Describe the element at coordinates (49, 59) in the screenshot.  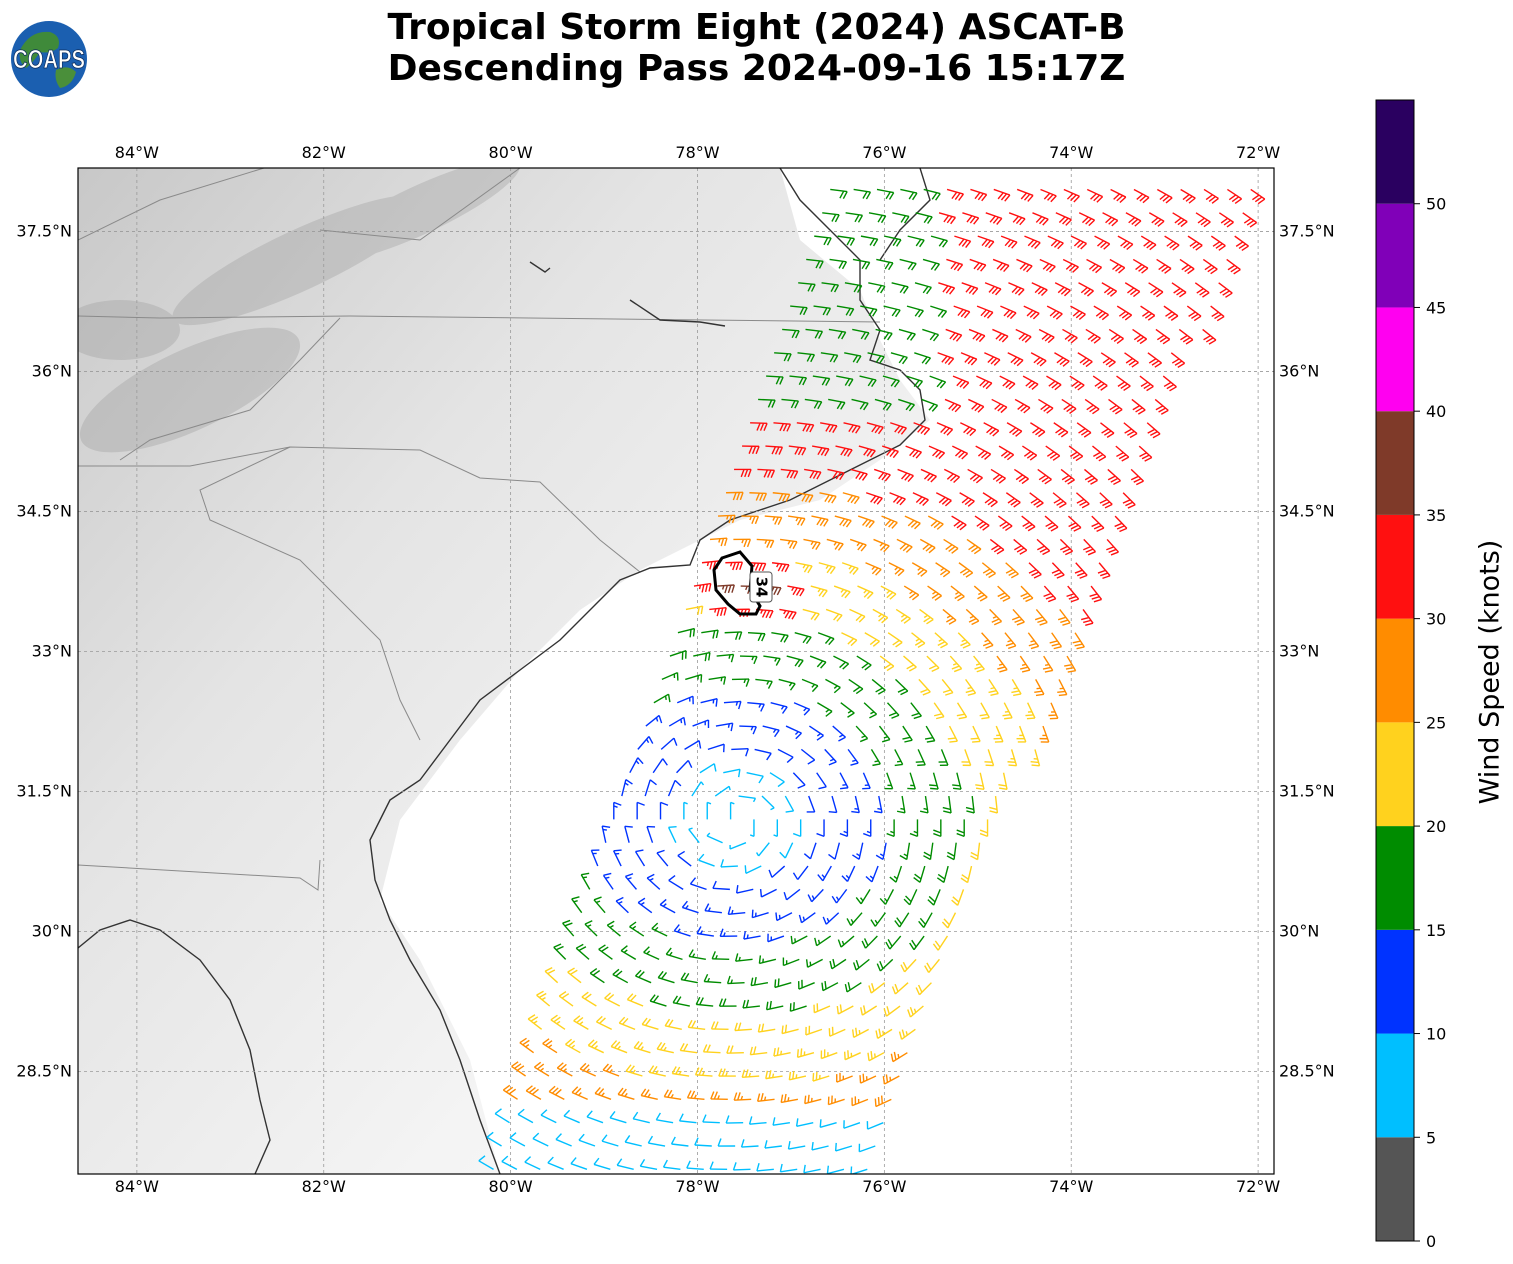
I see `logo-text: COAPS` at that location.